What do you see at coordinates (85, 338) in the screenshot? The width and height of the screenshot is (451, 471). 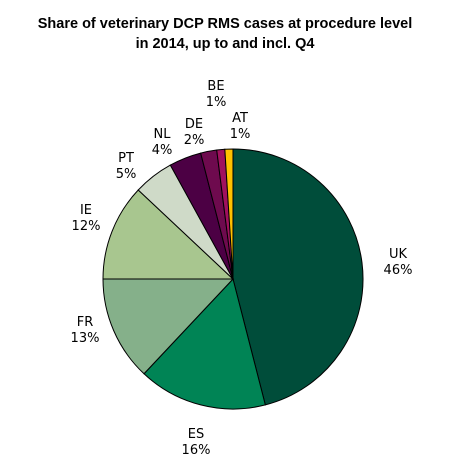 I see `pie-label-percent: 13%` at bounding box center [85, 338].